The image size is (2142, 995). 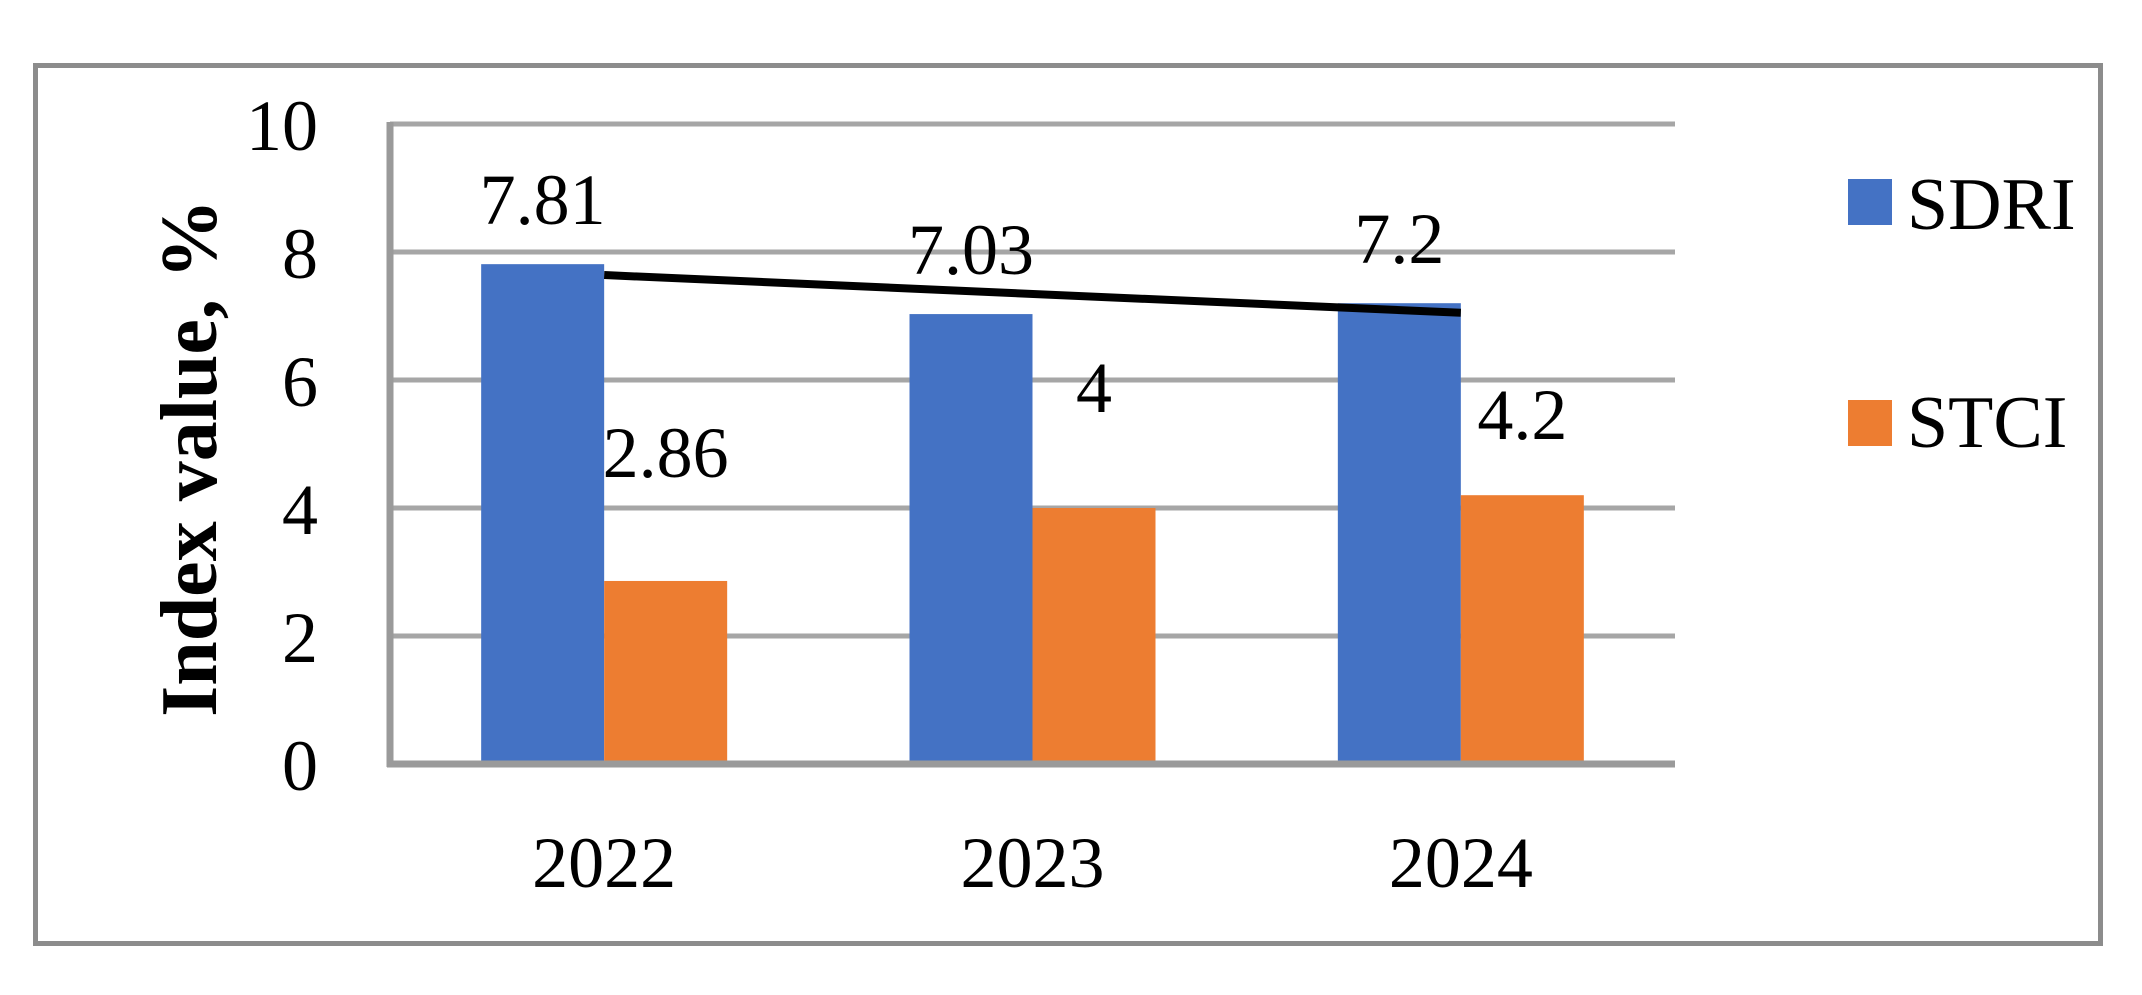 I want to click on y-tick-label-4: 4, so click(x=300, y=510).